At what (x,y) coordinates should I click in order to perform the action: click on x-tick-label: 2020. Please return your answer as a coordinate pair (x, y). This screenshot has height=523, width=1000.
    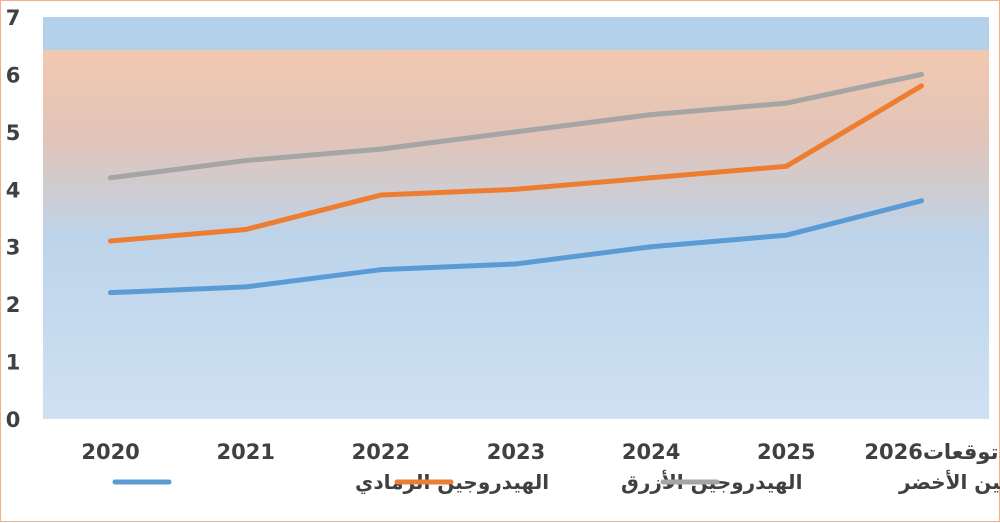
    Looking at the image, I should click on (110, 452).